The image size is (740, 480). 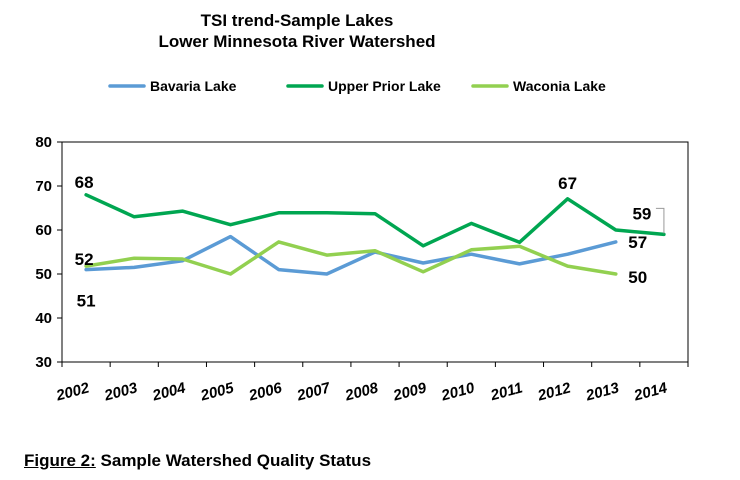 I want to click on caption-label: Figure 2:, so click(x=60, y=460).